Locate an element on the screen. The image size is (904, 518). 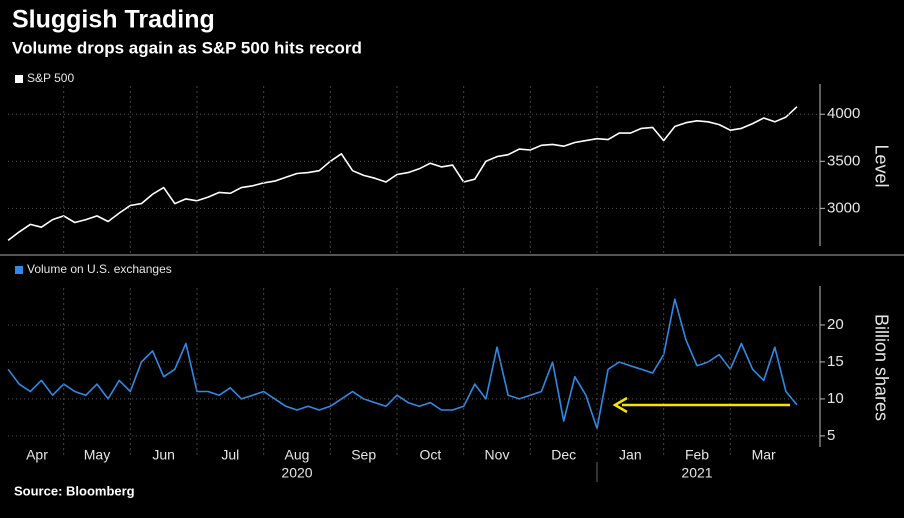
y-tick-label: 20 is located at coordinates (835, 324).